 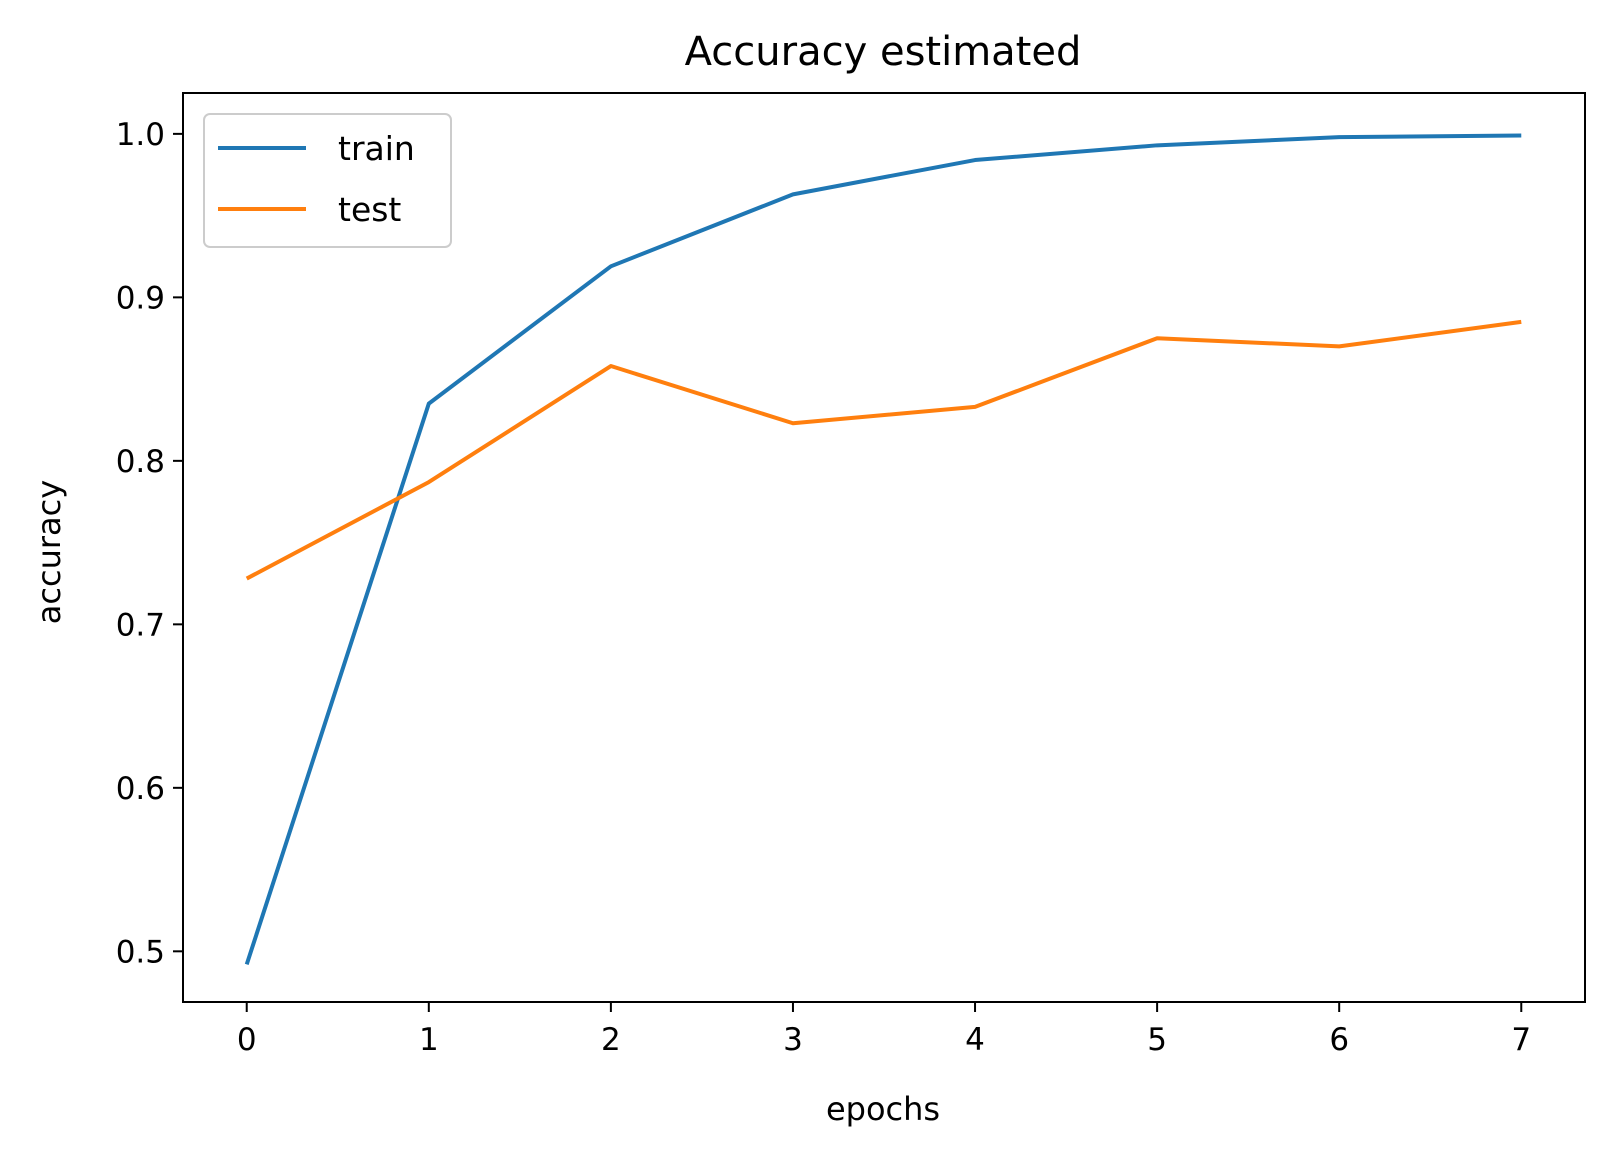 I want to click on legend: train test, so click(x=327, y=180).